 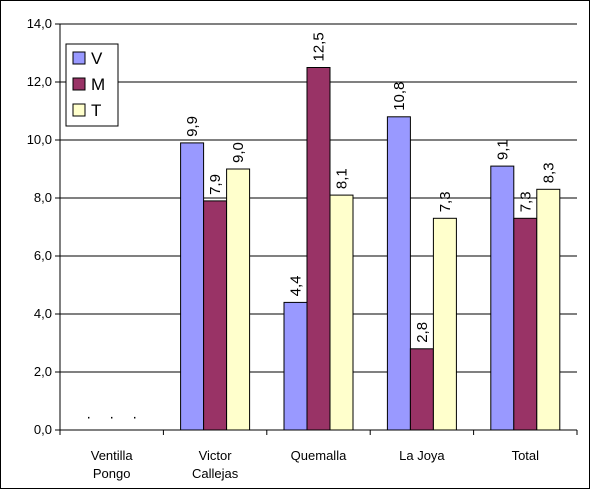 I want to click on x-tick-label: Ventilla Pongo, so click(x=112, y=464).